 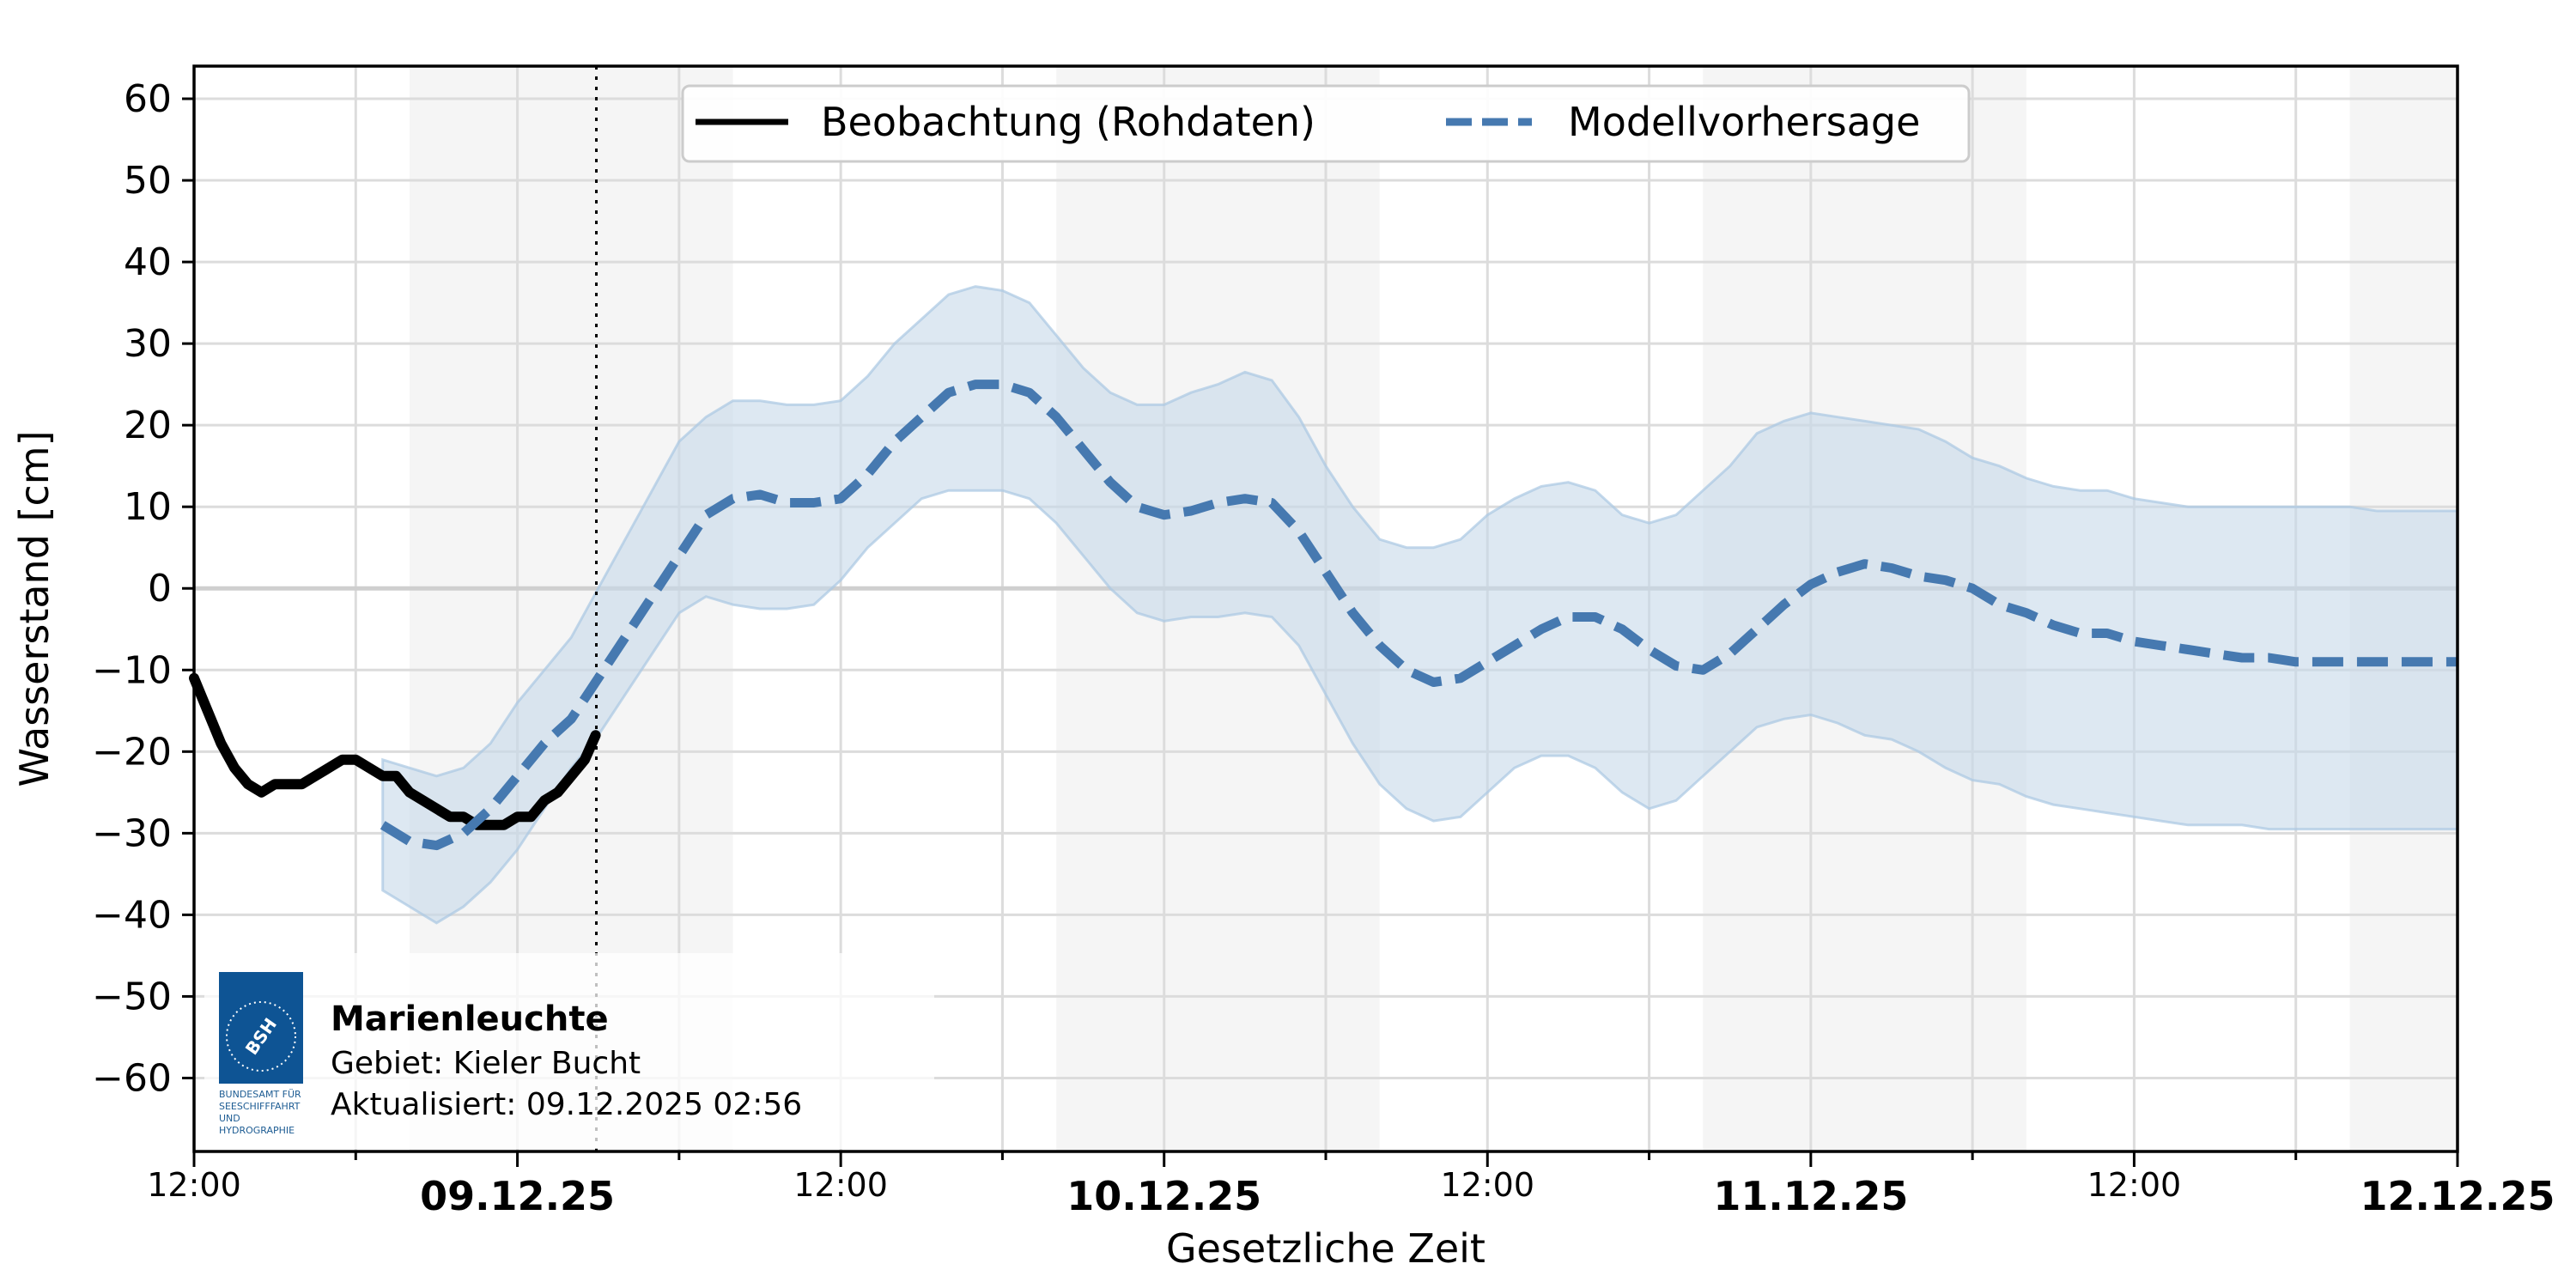 What do you see at coordinates (517, 1196) in the screenshot?
I see `x-tick-date-label: 09.12.25` at bounding box center [517, 1196].